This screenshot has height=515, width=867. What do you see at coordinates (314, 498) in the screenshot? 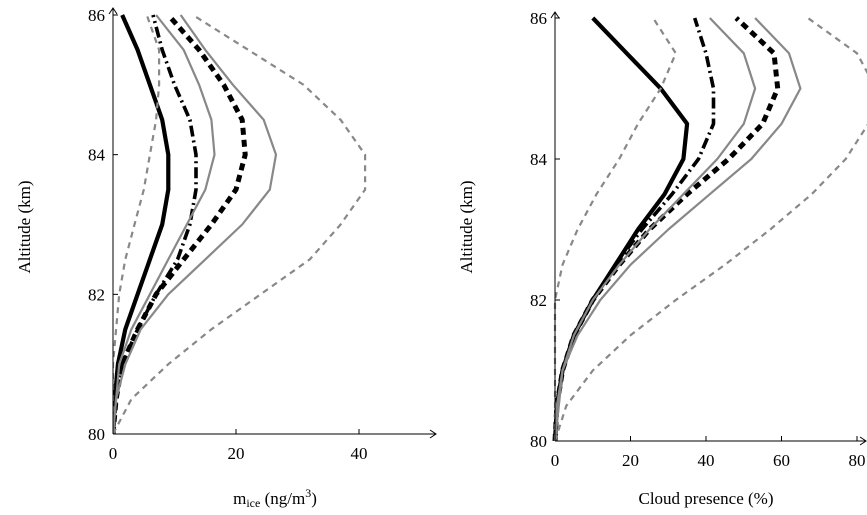
I see `x-axis-label-close: )` at bounding box center [314, 498].